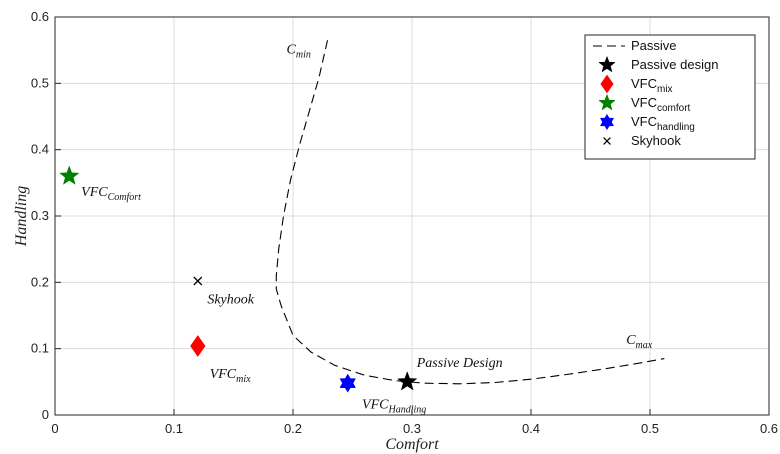 This screenshot has width=780, height=454. Describe the element at coordinates (347, 383) in the screenshot. I see `point-vfc-handling` at that location.